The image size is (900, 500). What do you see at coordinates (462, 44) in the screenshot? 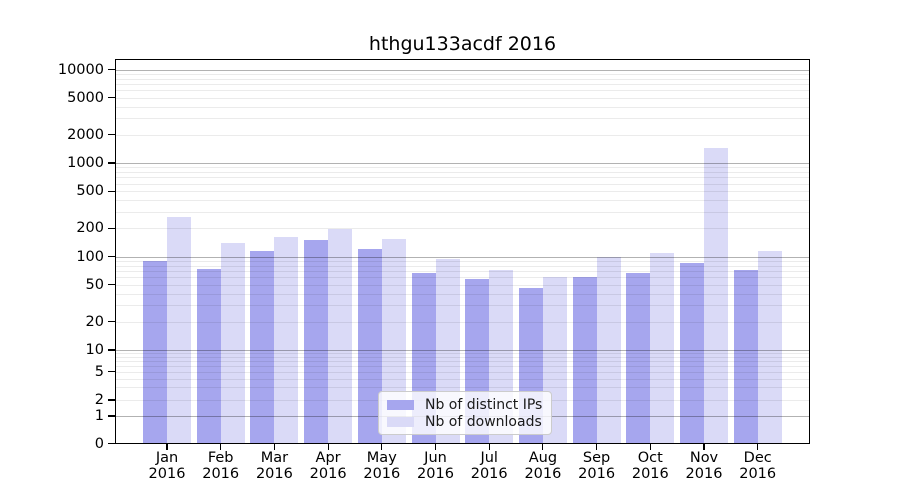
I see `chart-title: hthgu133acdf 2016` at bounding box center [462, 44].